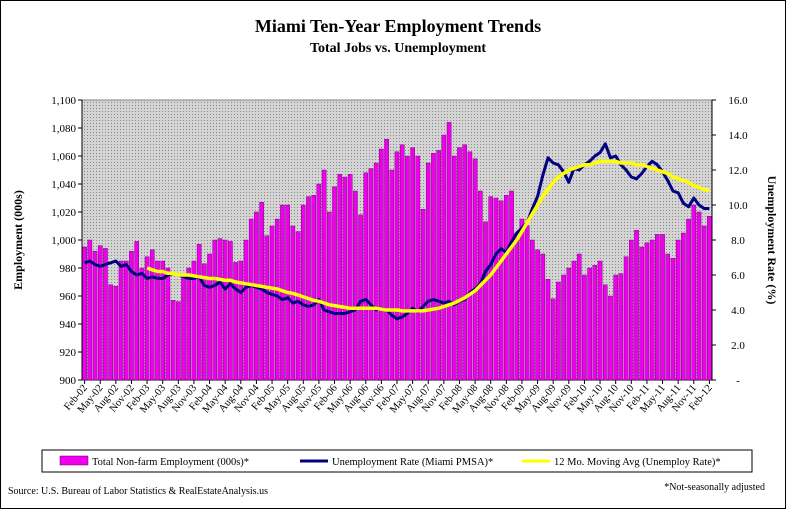 This screenshot has width=786, height=509. What do you see at coordinates (68, 297) in the screenshot?
I see `y-tick-label: 960` at bounding box center [68, 297].